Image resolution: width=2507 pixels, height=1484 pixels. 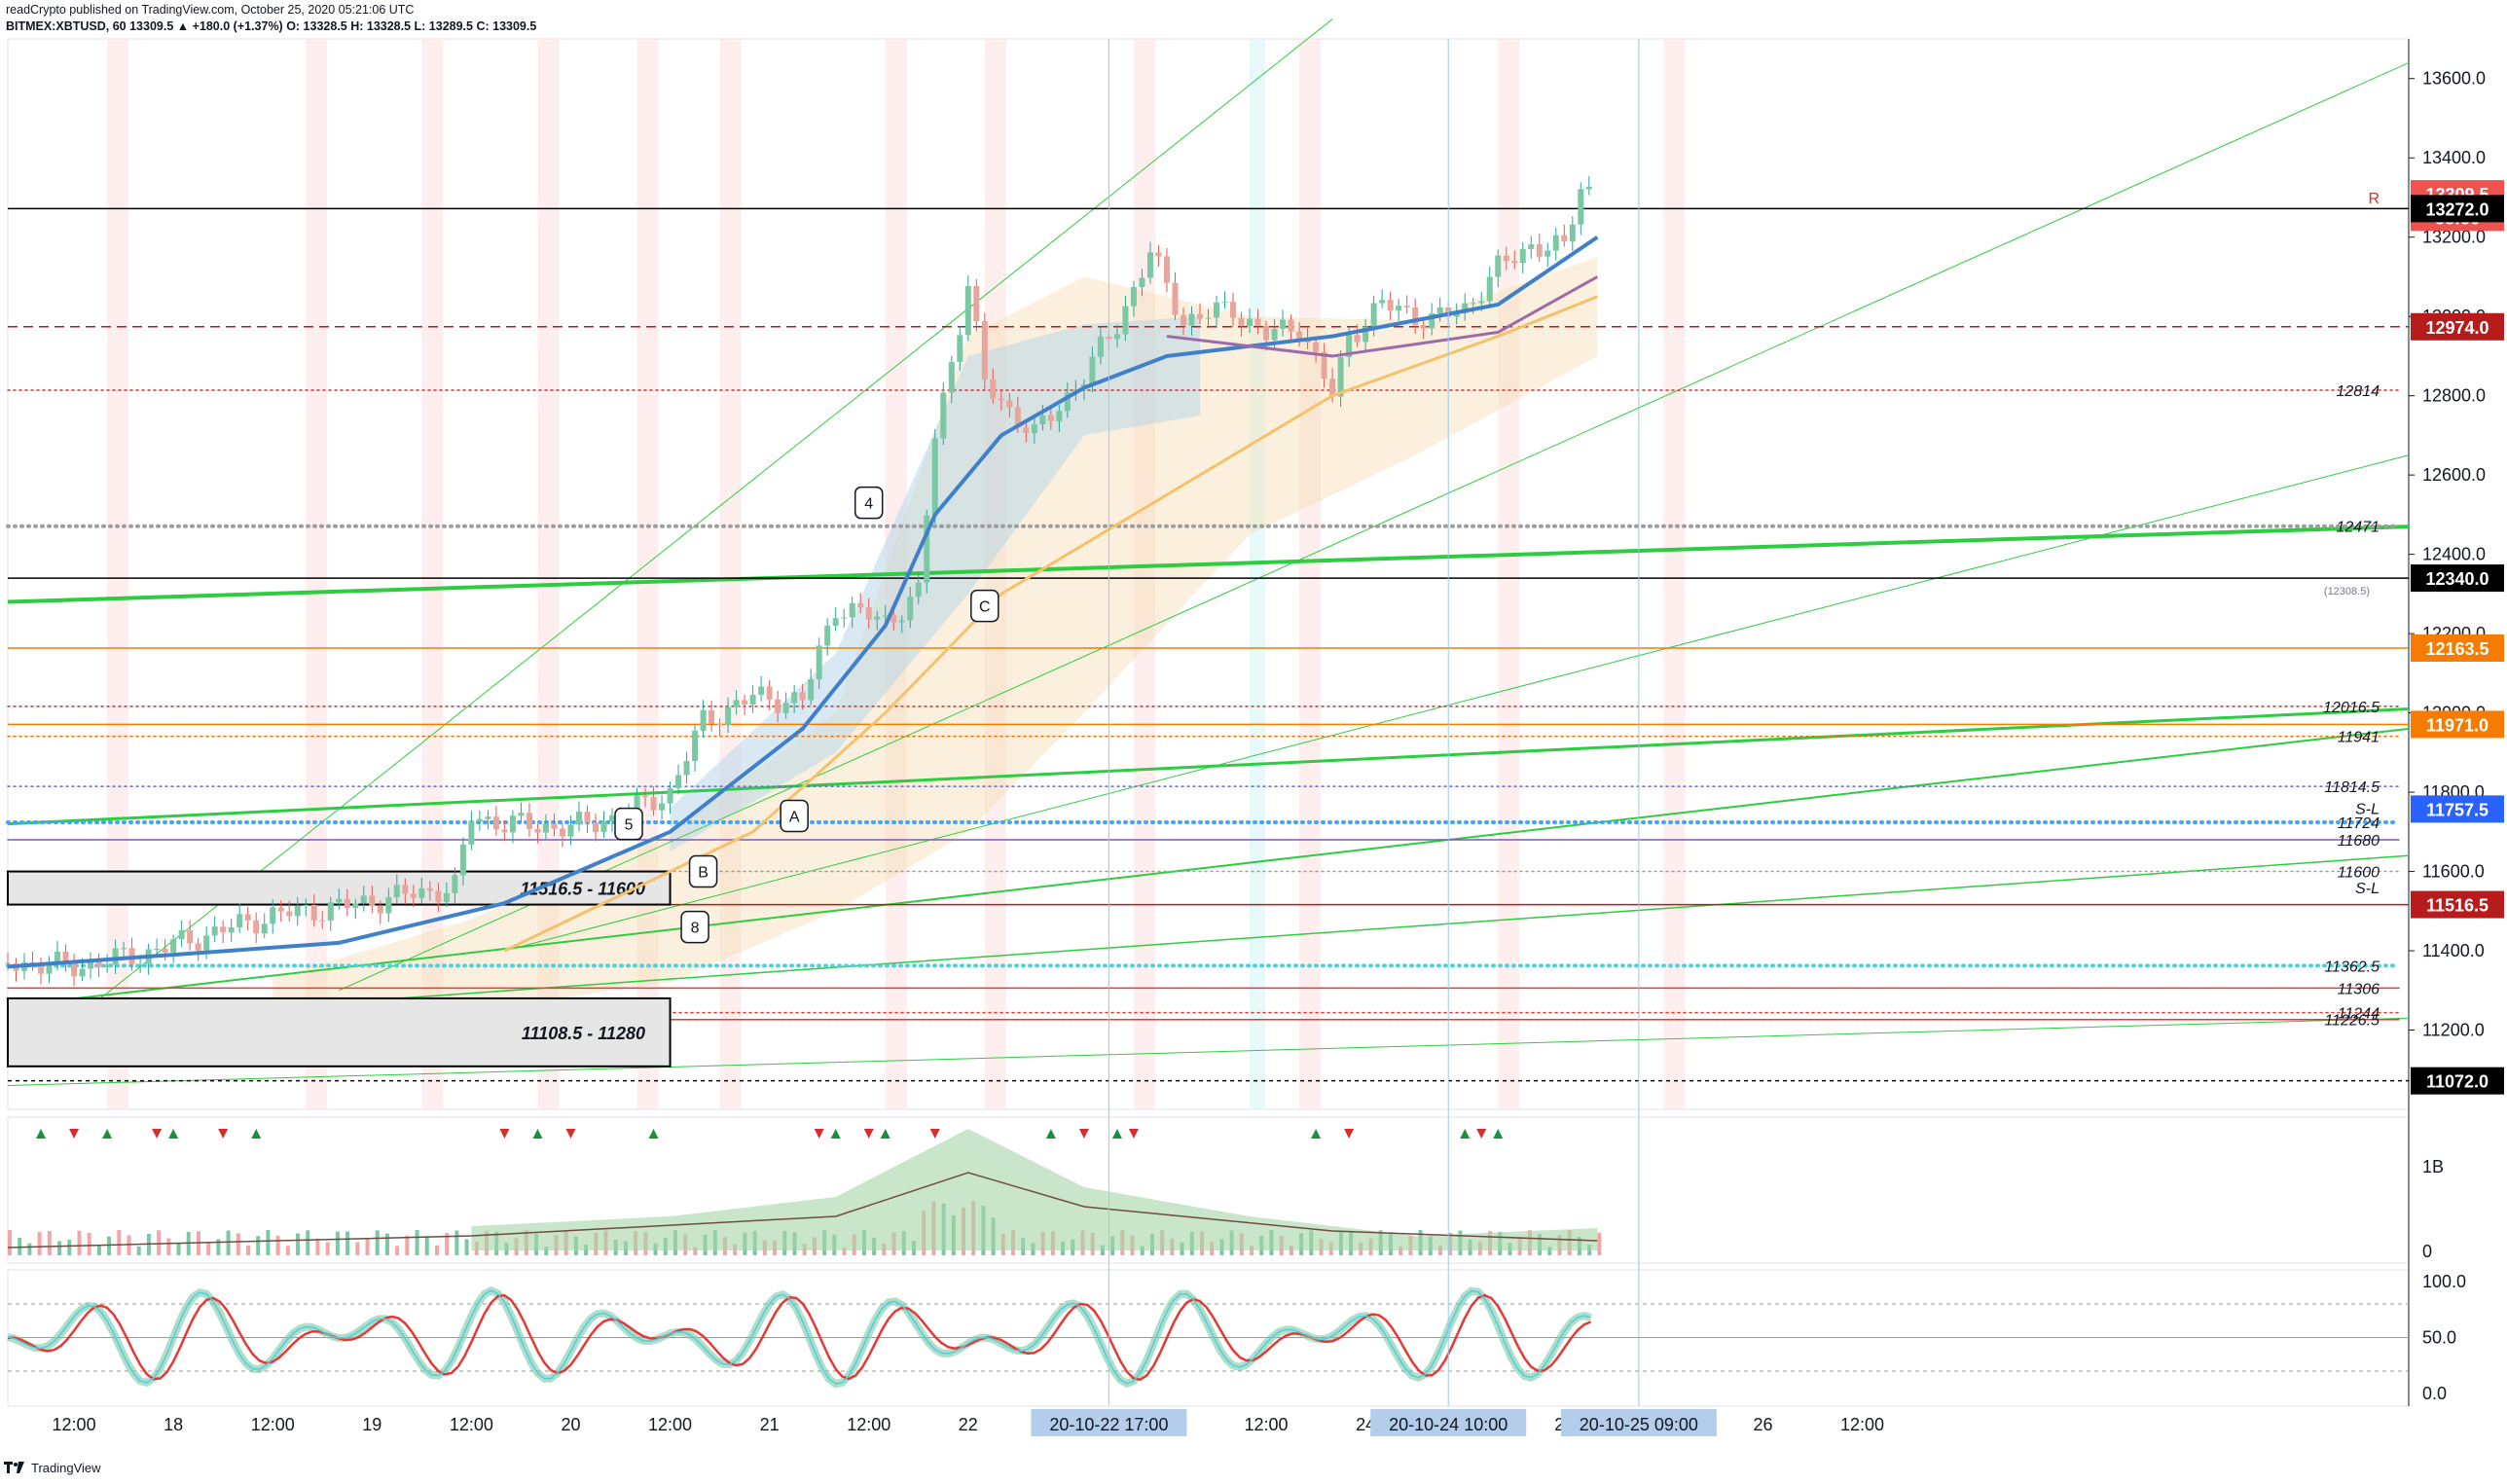 I want to click on price-axis-label: 13400.0, so click(x=2454, y=158).